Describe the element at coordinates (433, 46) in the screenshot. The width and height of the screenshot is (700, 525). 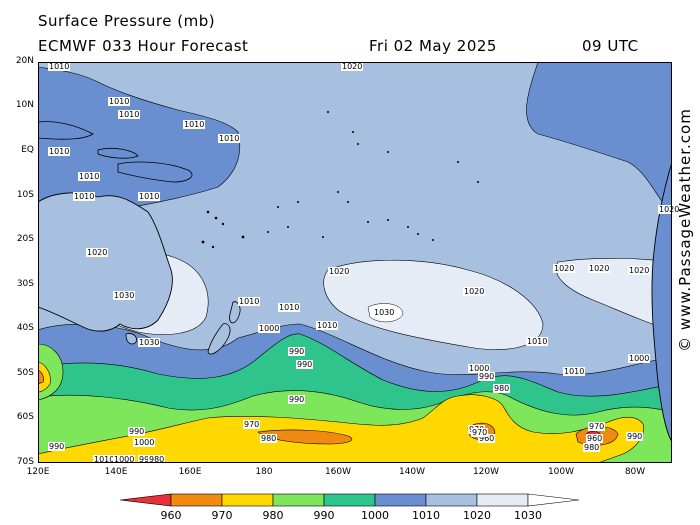
I see `forecast-date: Fri 02 May 2025` at that location.